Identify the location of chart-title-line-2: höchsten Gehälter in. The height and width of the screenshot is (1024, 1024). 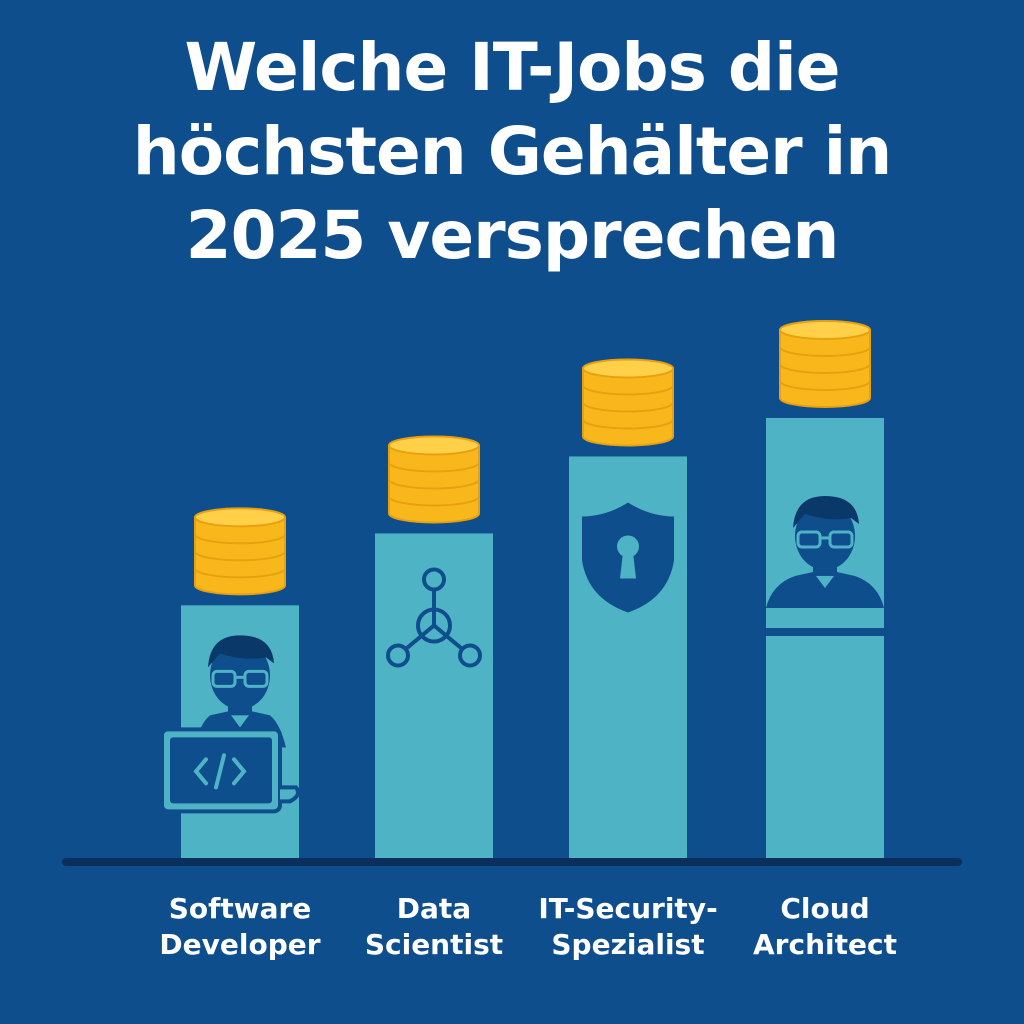
(512, 151).